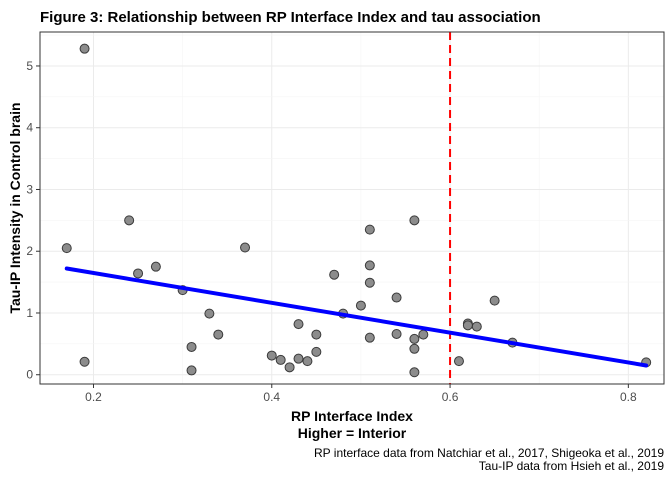 This screenshot has width=672, height=480. What do you see at coordinates (29, 375) in the screenshot?
I see `y-tick-label: 0` at bounding box center [29, 375].